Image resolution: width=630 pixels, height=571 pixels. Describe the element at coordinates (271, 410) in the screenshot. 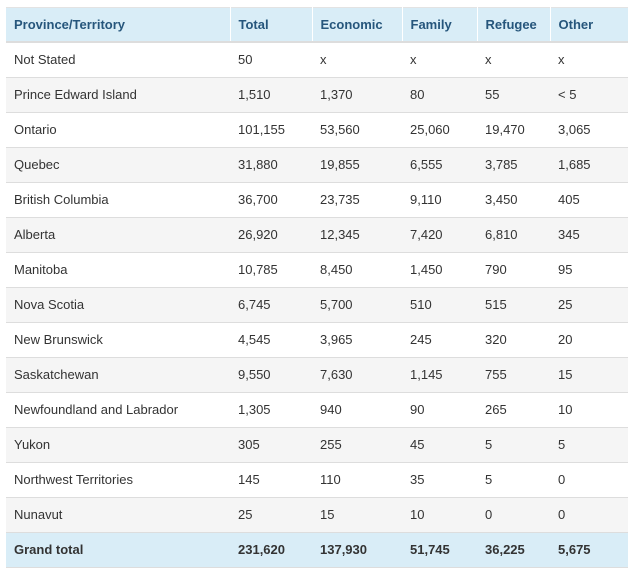

I see `data-cell: 1,305` at that location.